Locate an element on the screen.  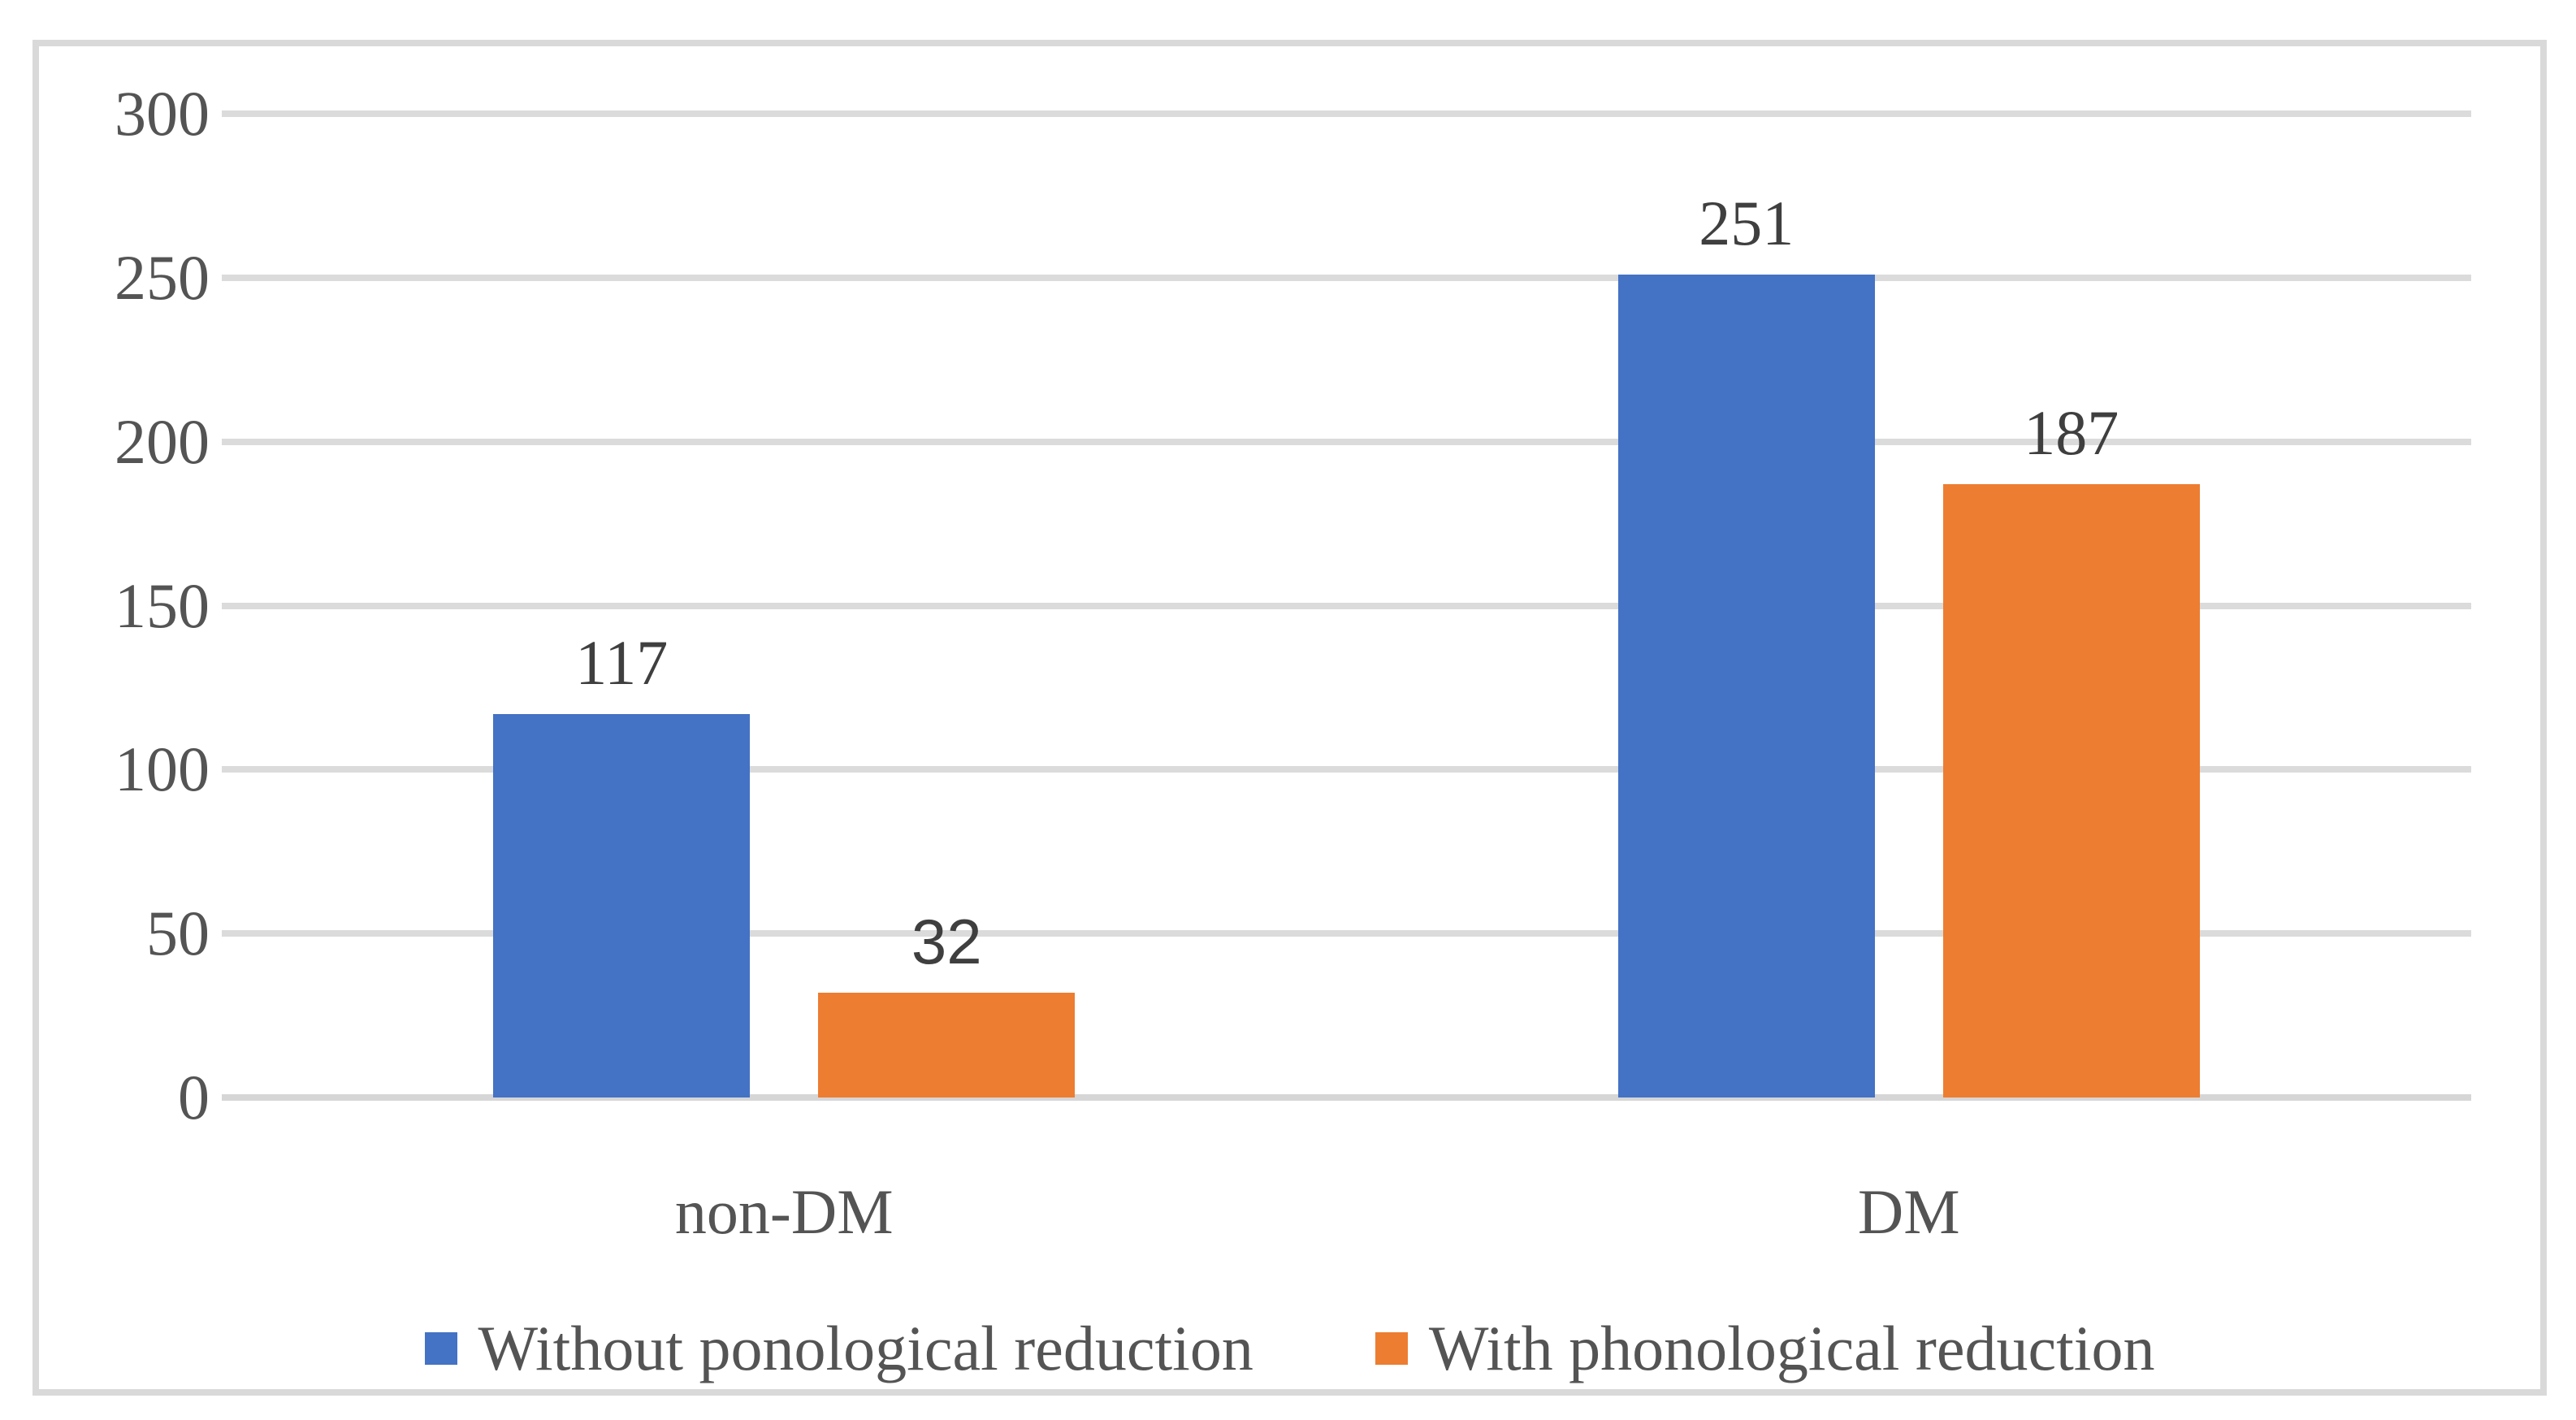
y-axis-tick-label: 50 is located at coordinates (178, 933).